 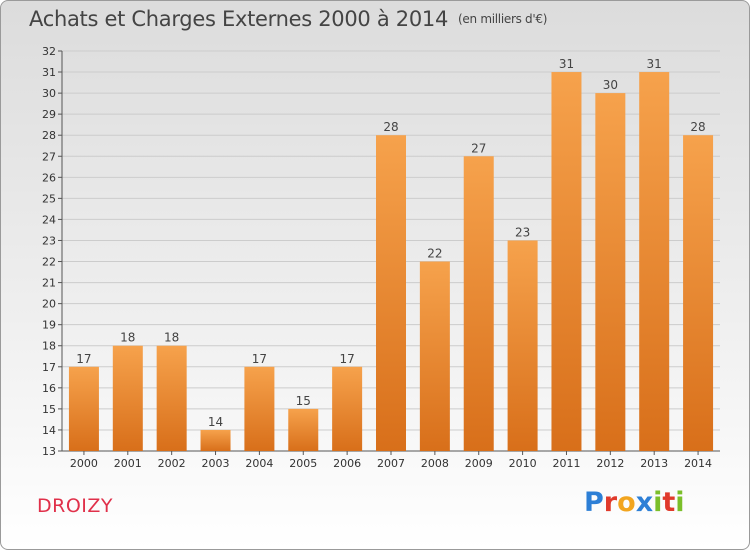 What do you see at coordinates (434, 254) in the screenshot?
I see `data-label: 22` at bounding box center [434, 254].